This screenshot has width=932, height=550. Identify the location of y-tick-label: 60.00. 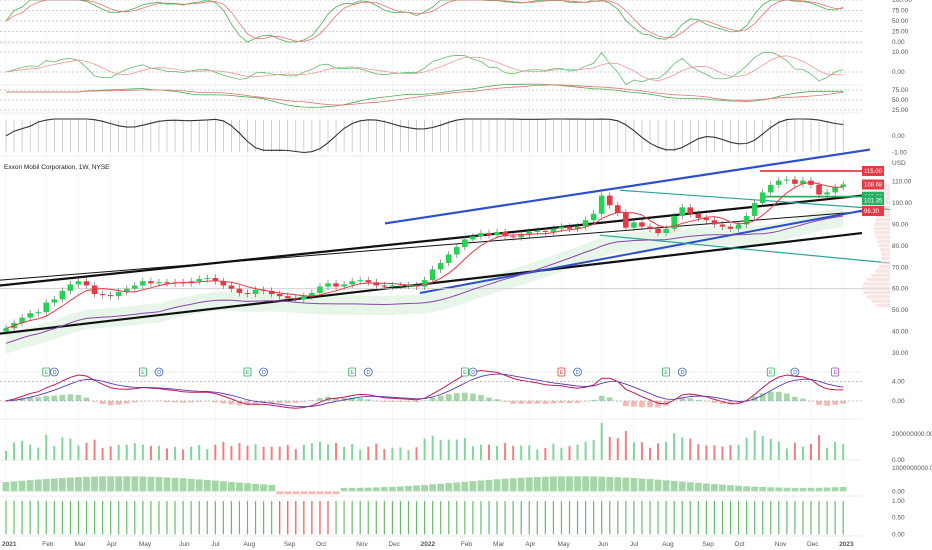
(900, 289).